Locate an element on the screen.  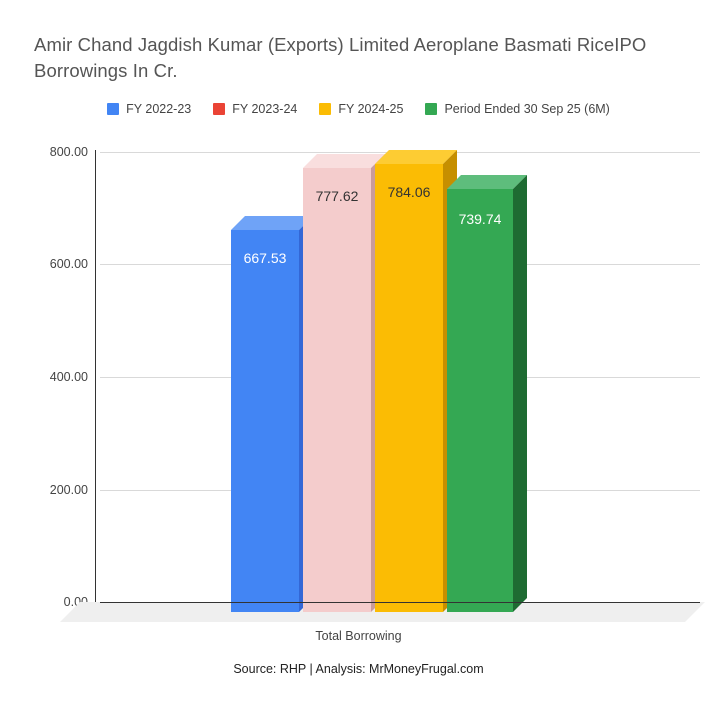
y-axis-tick-600: 600.00 is located at coordinates (68, 264).